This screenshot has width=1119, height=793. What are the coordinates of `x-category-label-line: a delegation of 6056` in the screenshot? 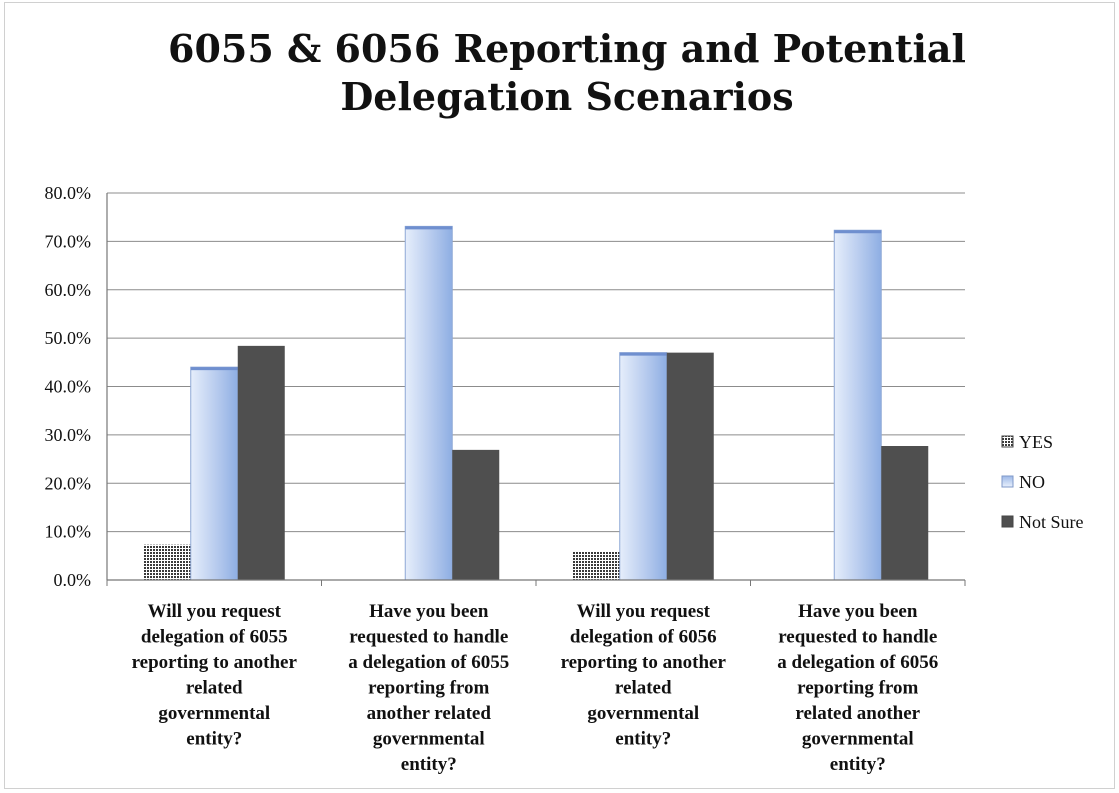 It's located at (857, 662).